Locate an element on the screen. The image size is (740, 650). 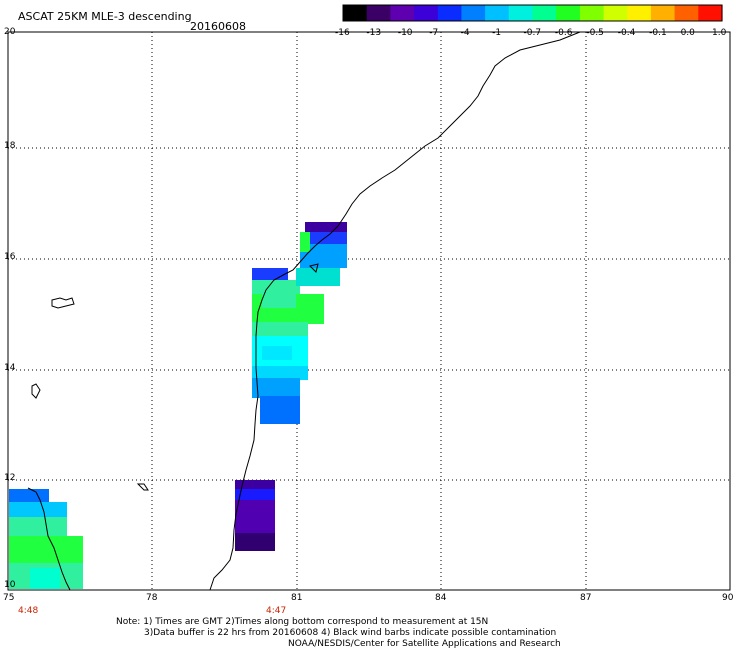
lon-label-84: 84 is located at coordinates (441, 598).